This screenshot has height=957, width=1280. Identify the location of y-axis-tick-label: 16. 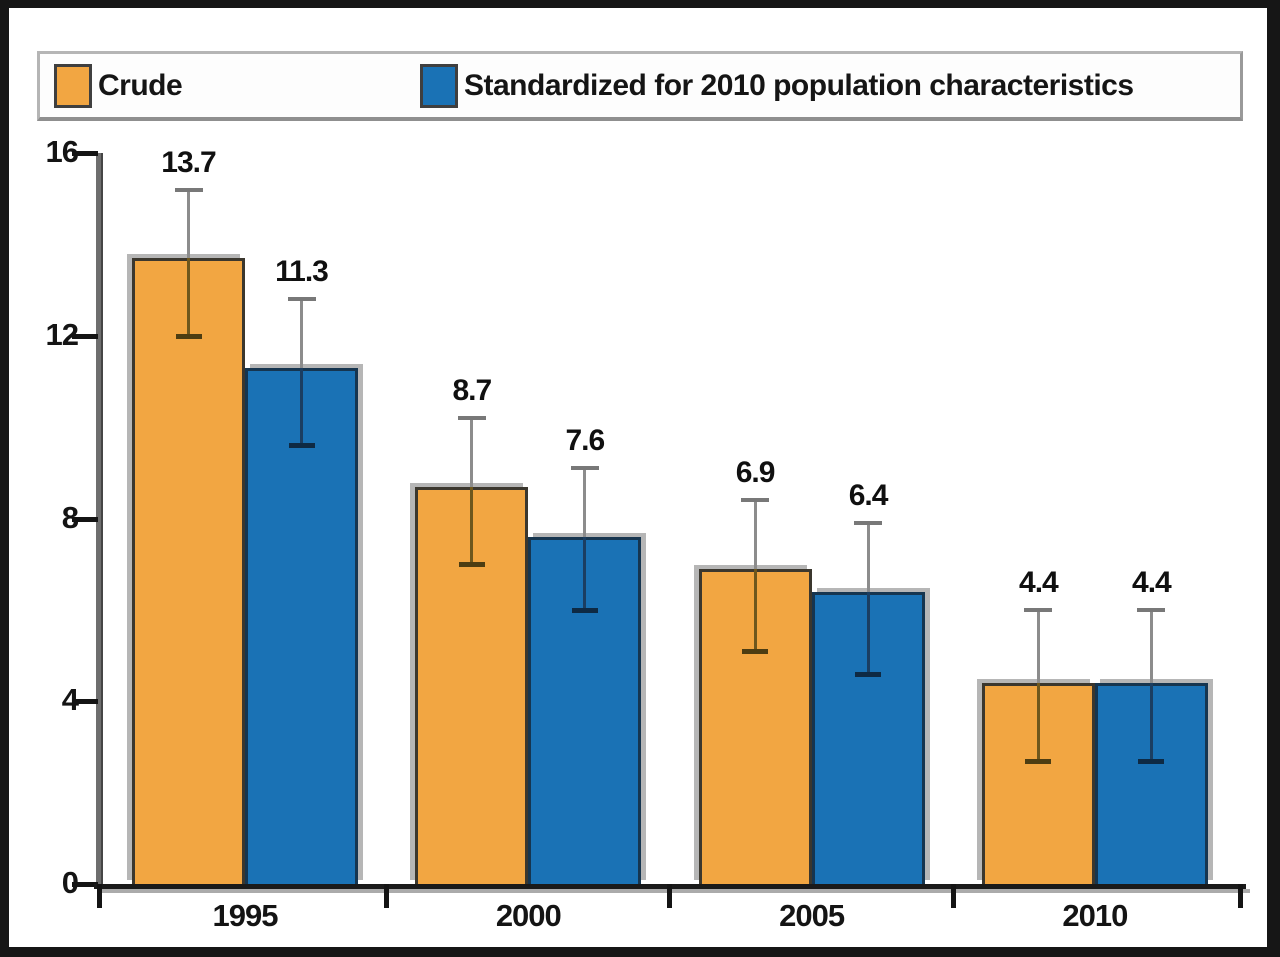
(62, 151).